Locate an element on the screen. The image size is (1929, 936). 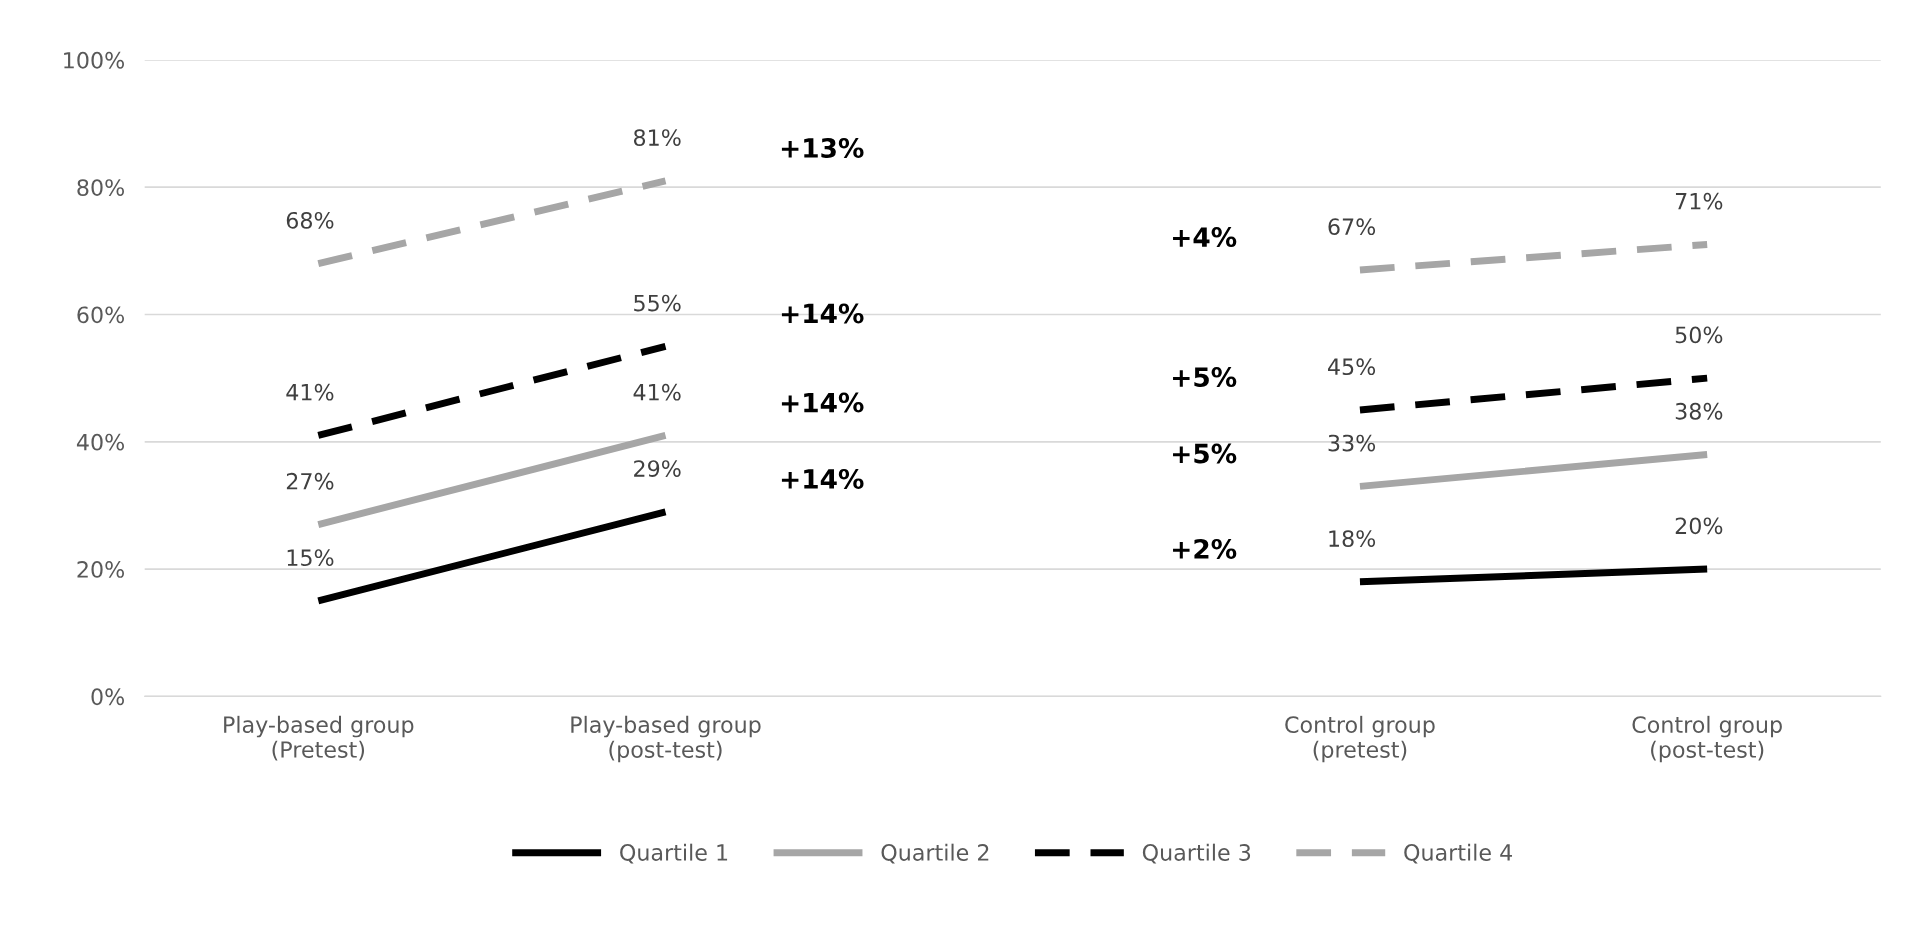
y-tick-label: 20% is located at coordinates (100, 569).